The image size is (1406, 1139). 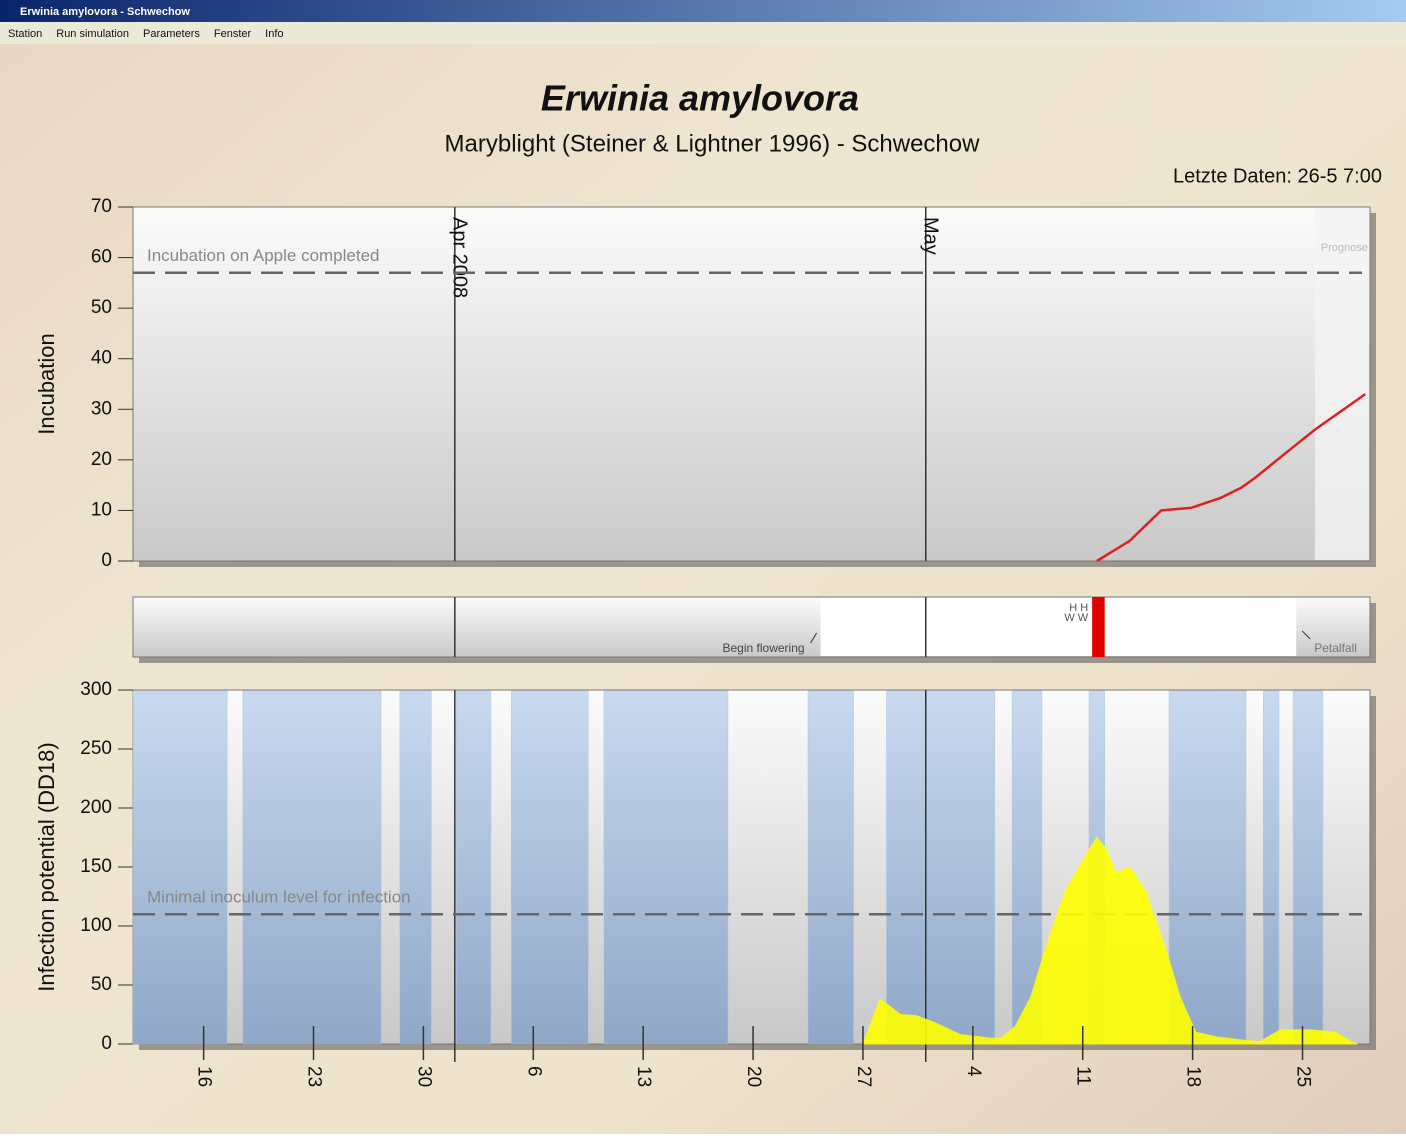 I want to click on event-code: H H, so click(x=1078, y=608).